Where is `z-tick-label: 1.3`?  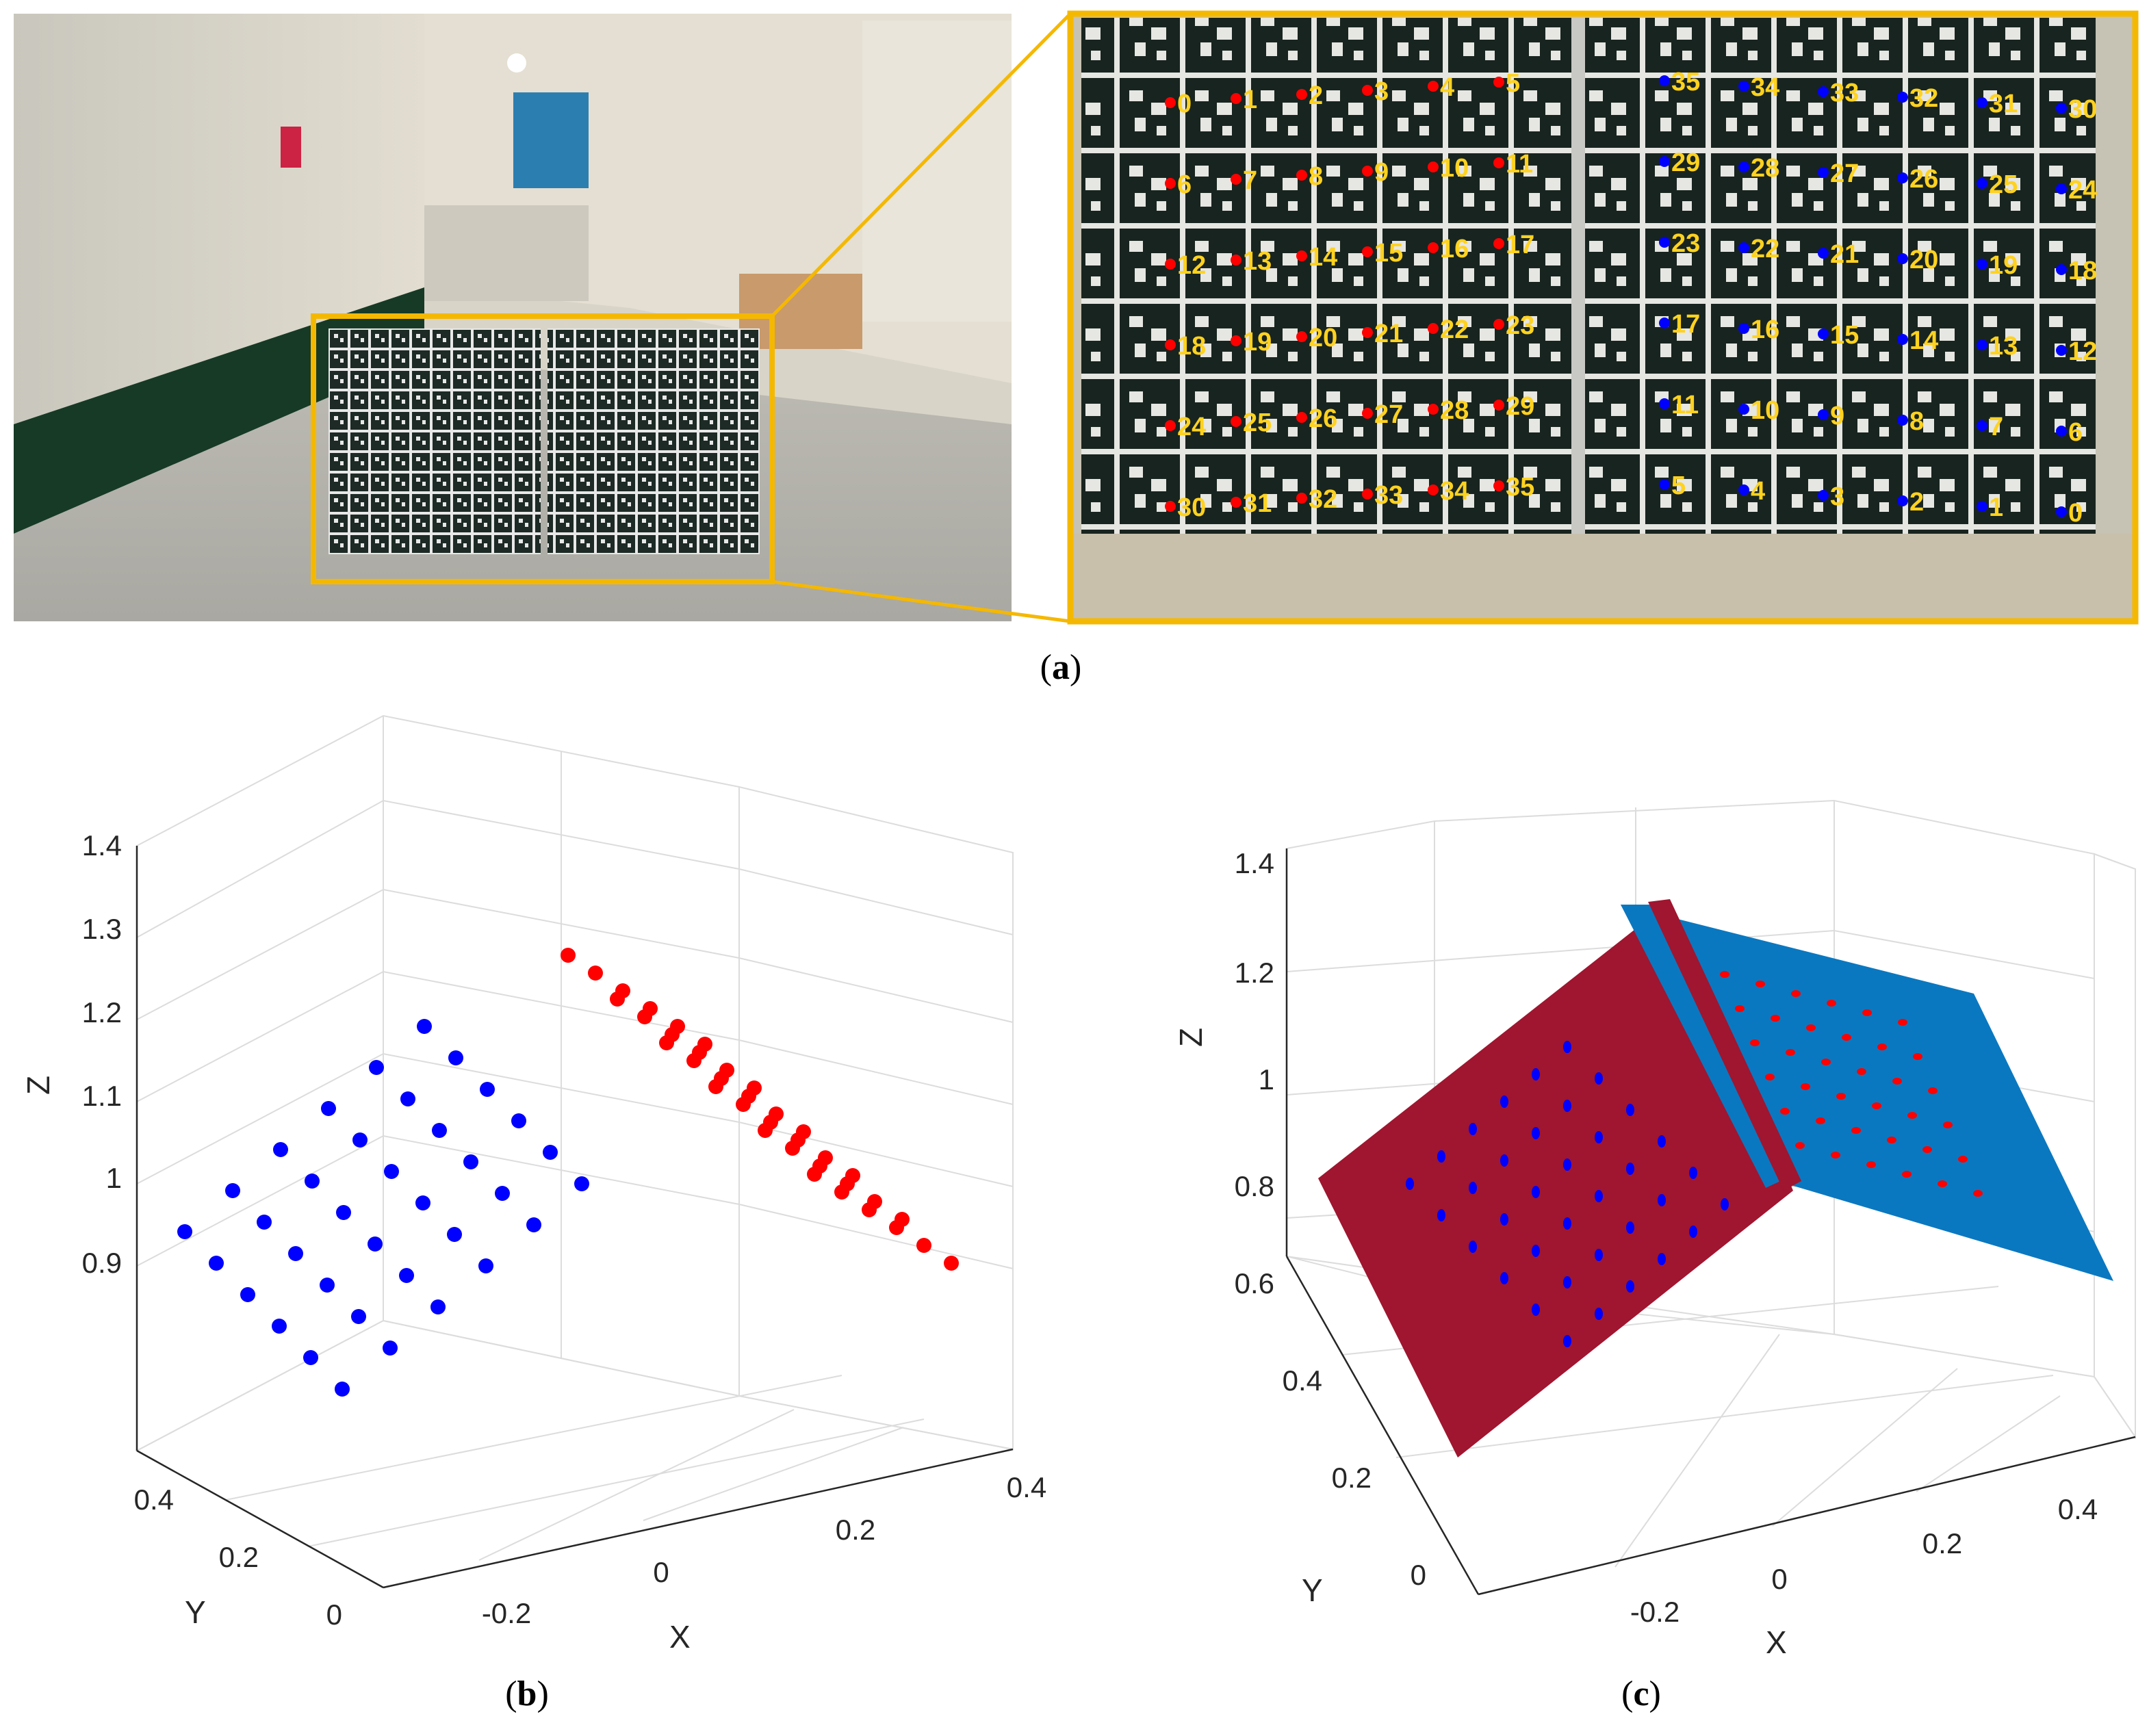 z-tick-label: 1.3 is located at coordinates (102, 929).